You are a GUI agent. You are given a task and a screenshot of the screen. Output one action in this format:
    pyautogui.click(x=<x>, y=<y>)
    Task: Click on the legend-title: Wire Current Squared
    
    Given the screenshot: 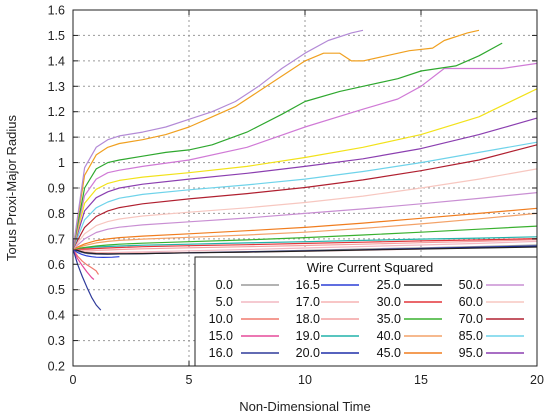 What is the action you would take?
    pyautogui.click(x=370, y=267)
    